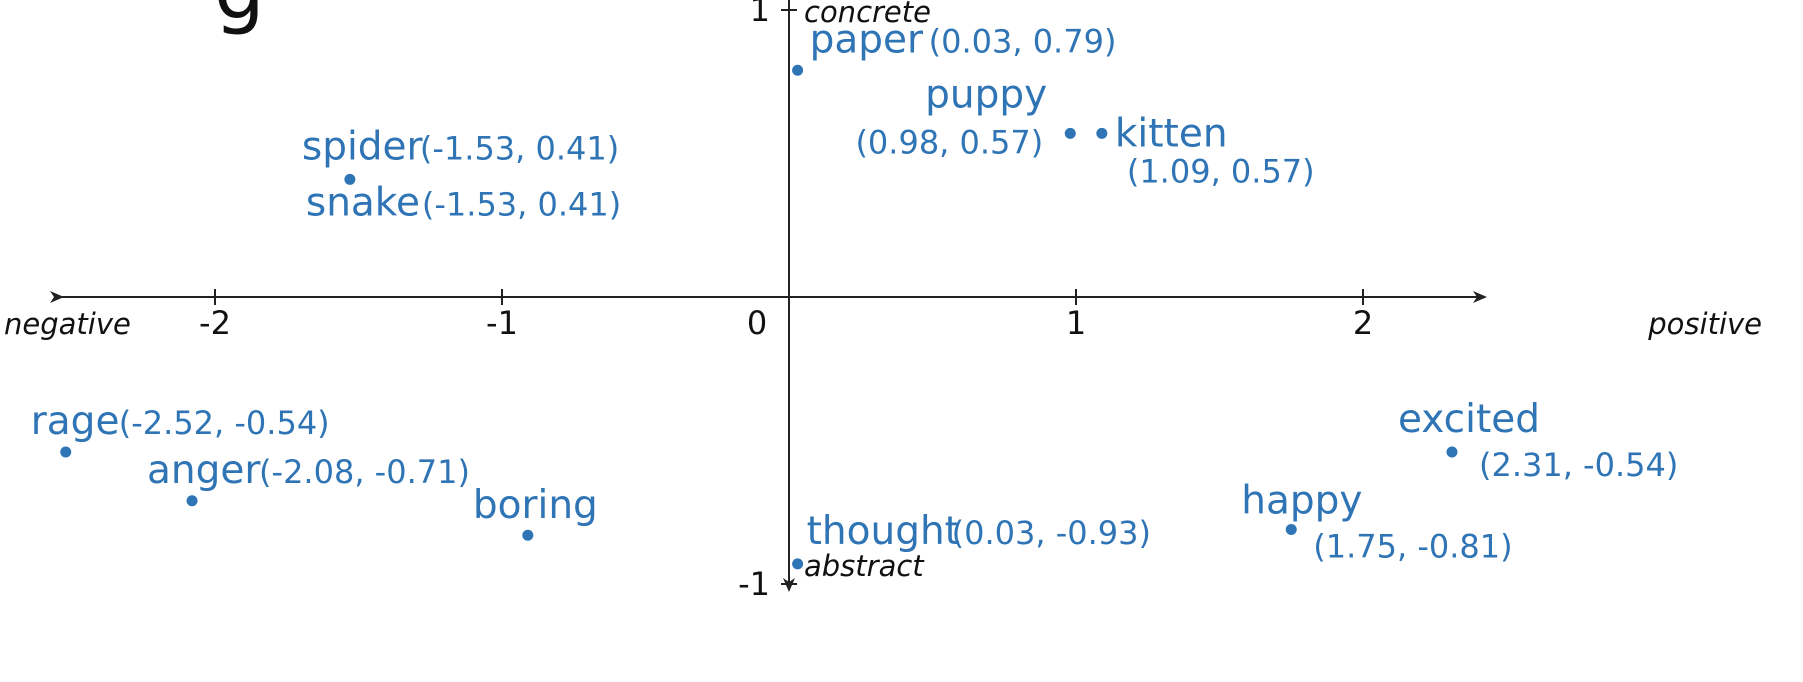  Describe the element at coordinates (75, 421) in the screenshot. I see `word-label-rage: rage` at that location.